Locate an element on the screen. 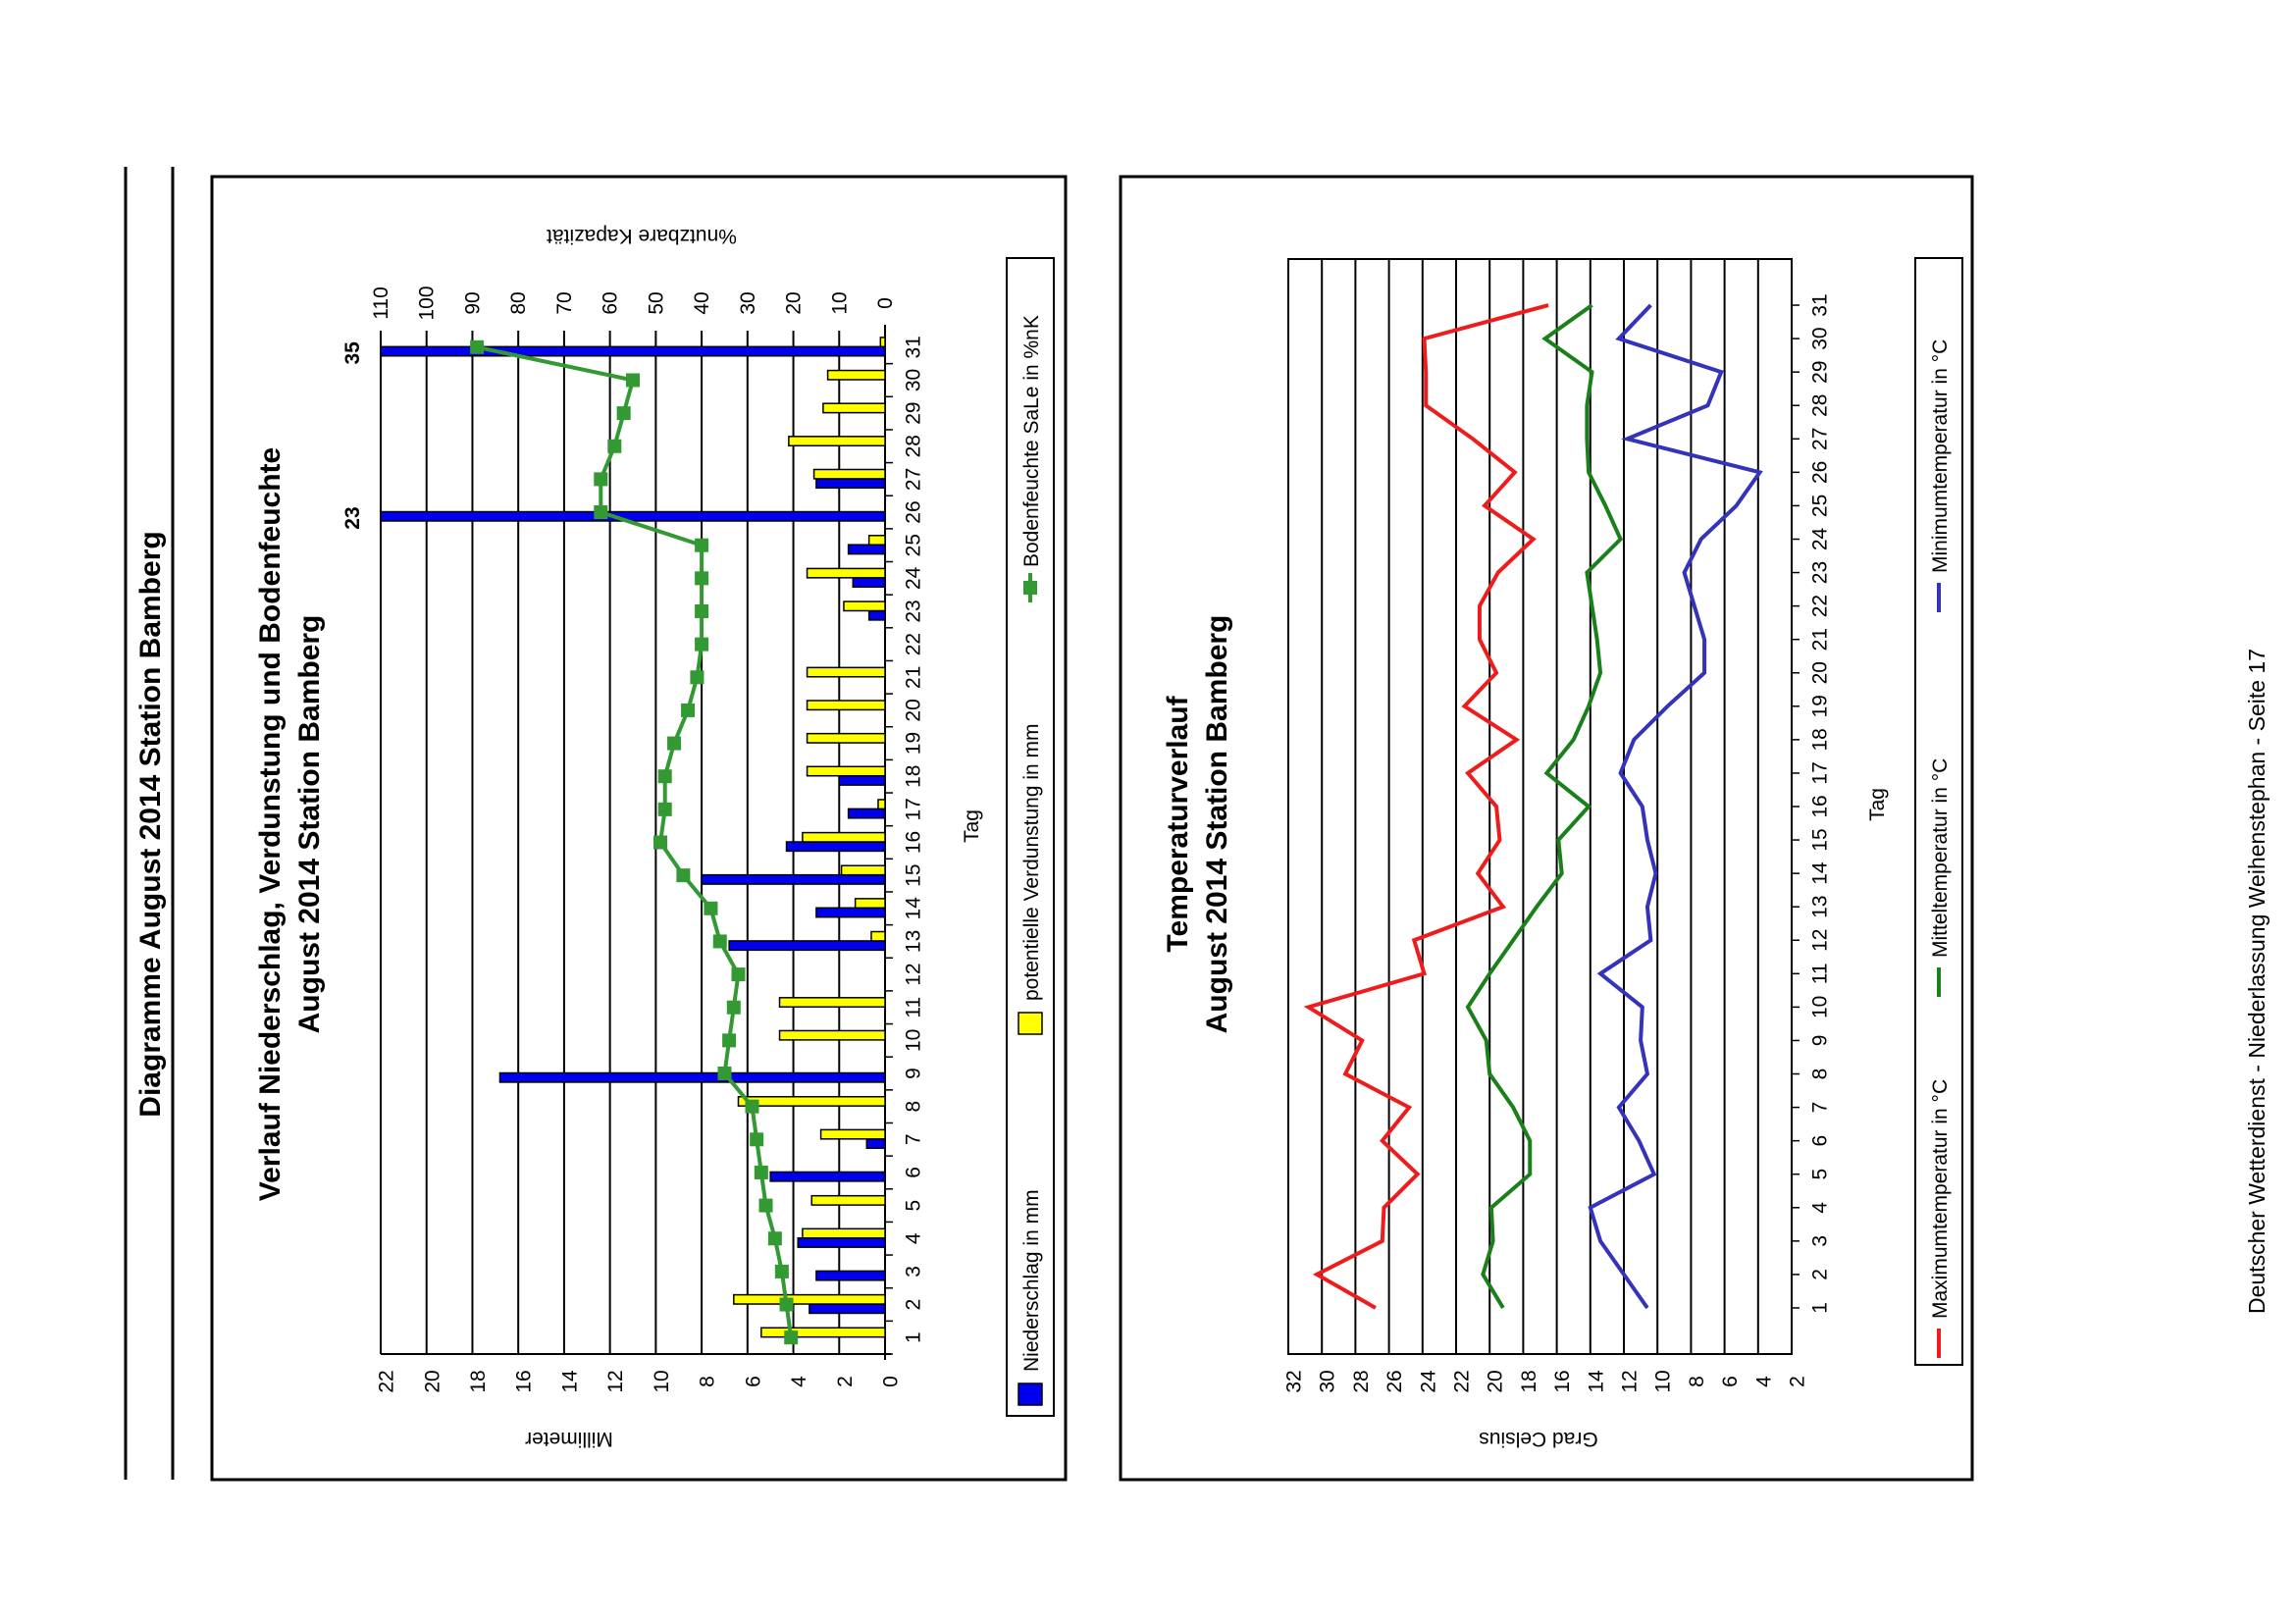 This screenshot has height=1617, width=2296. chart1-y2label: %nutzbare Kapazität is located at coordinates (642, 236).